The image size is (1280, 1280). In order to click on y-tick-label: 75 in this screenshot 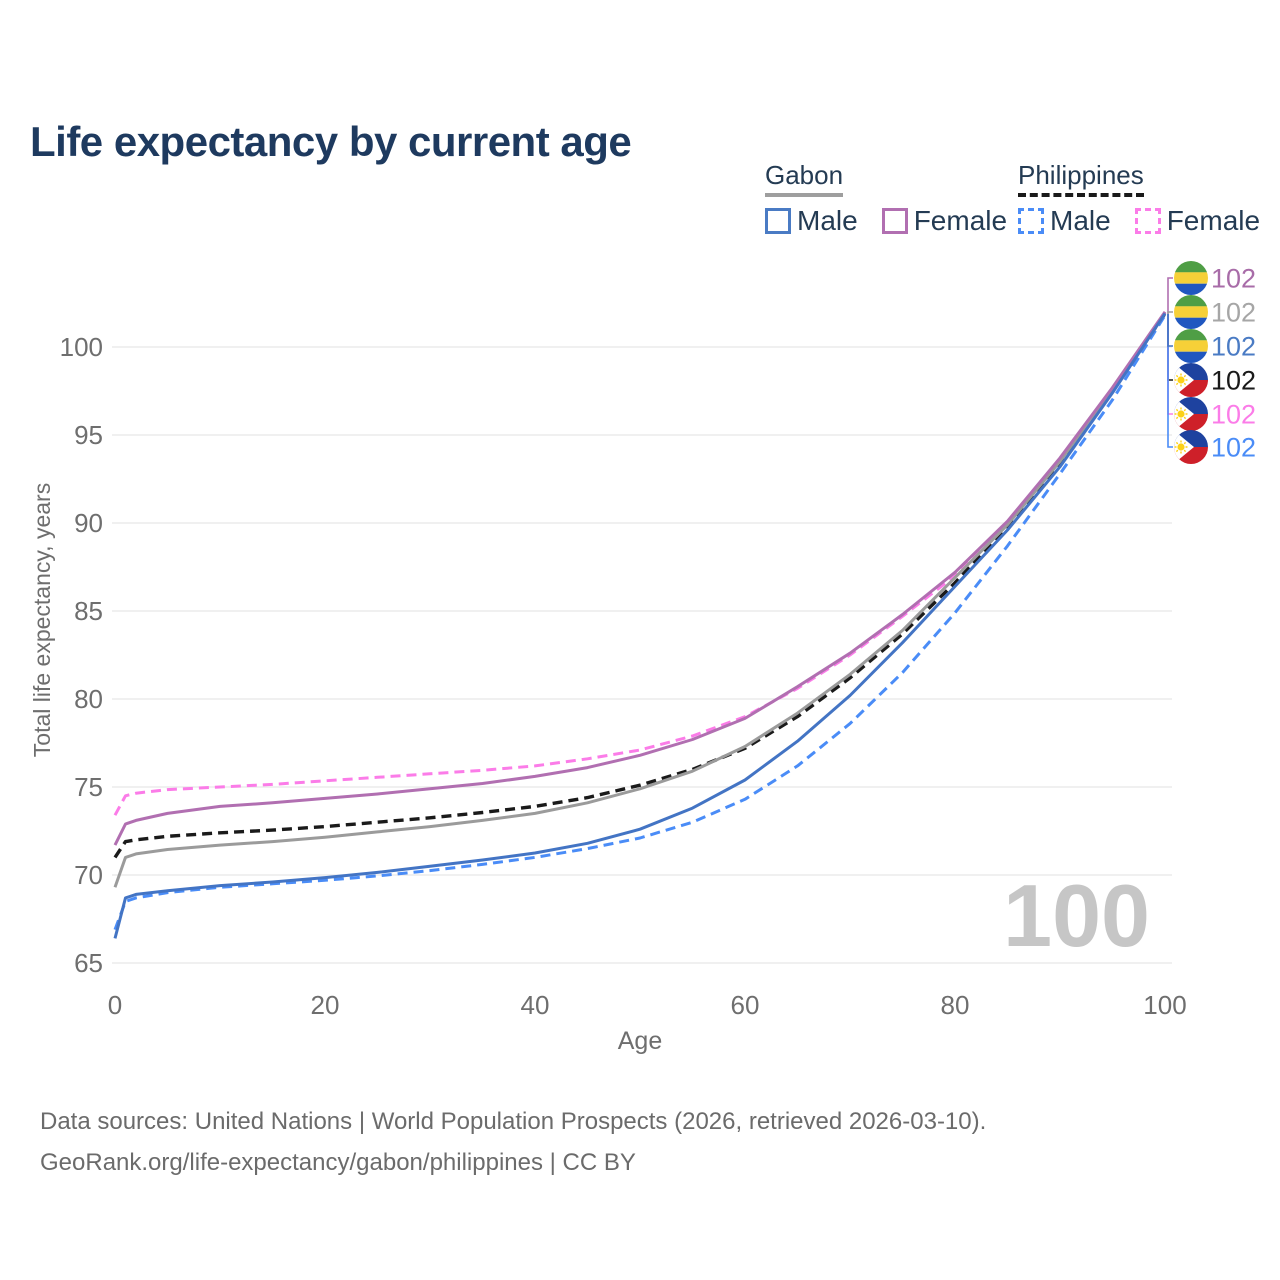, I will do `click(88, 787)`.